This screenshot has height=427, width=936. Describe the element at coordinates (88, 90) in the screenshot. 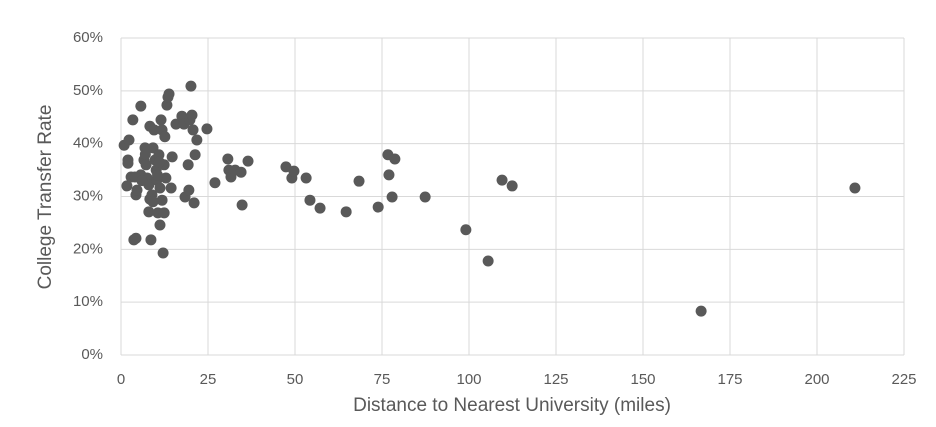

I see `y-tick-label: 50%` at that location.